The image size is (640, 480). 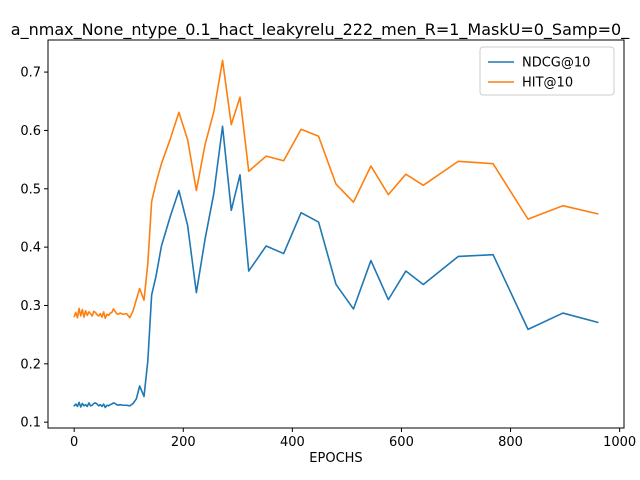 I want to click on x-tick-label: 0, so click(x=74, y=442).